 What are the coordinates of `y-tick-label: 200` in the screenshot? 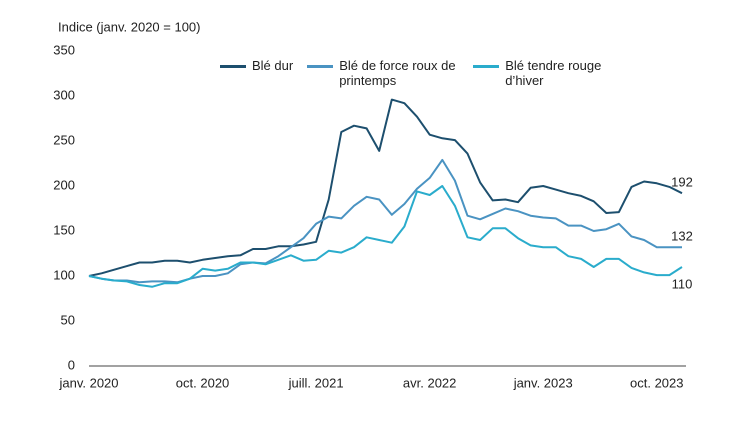 It's located at (64, 184).